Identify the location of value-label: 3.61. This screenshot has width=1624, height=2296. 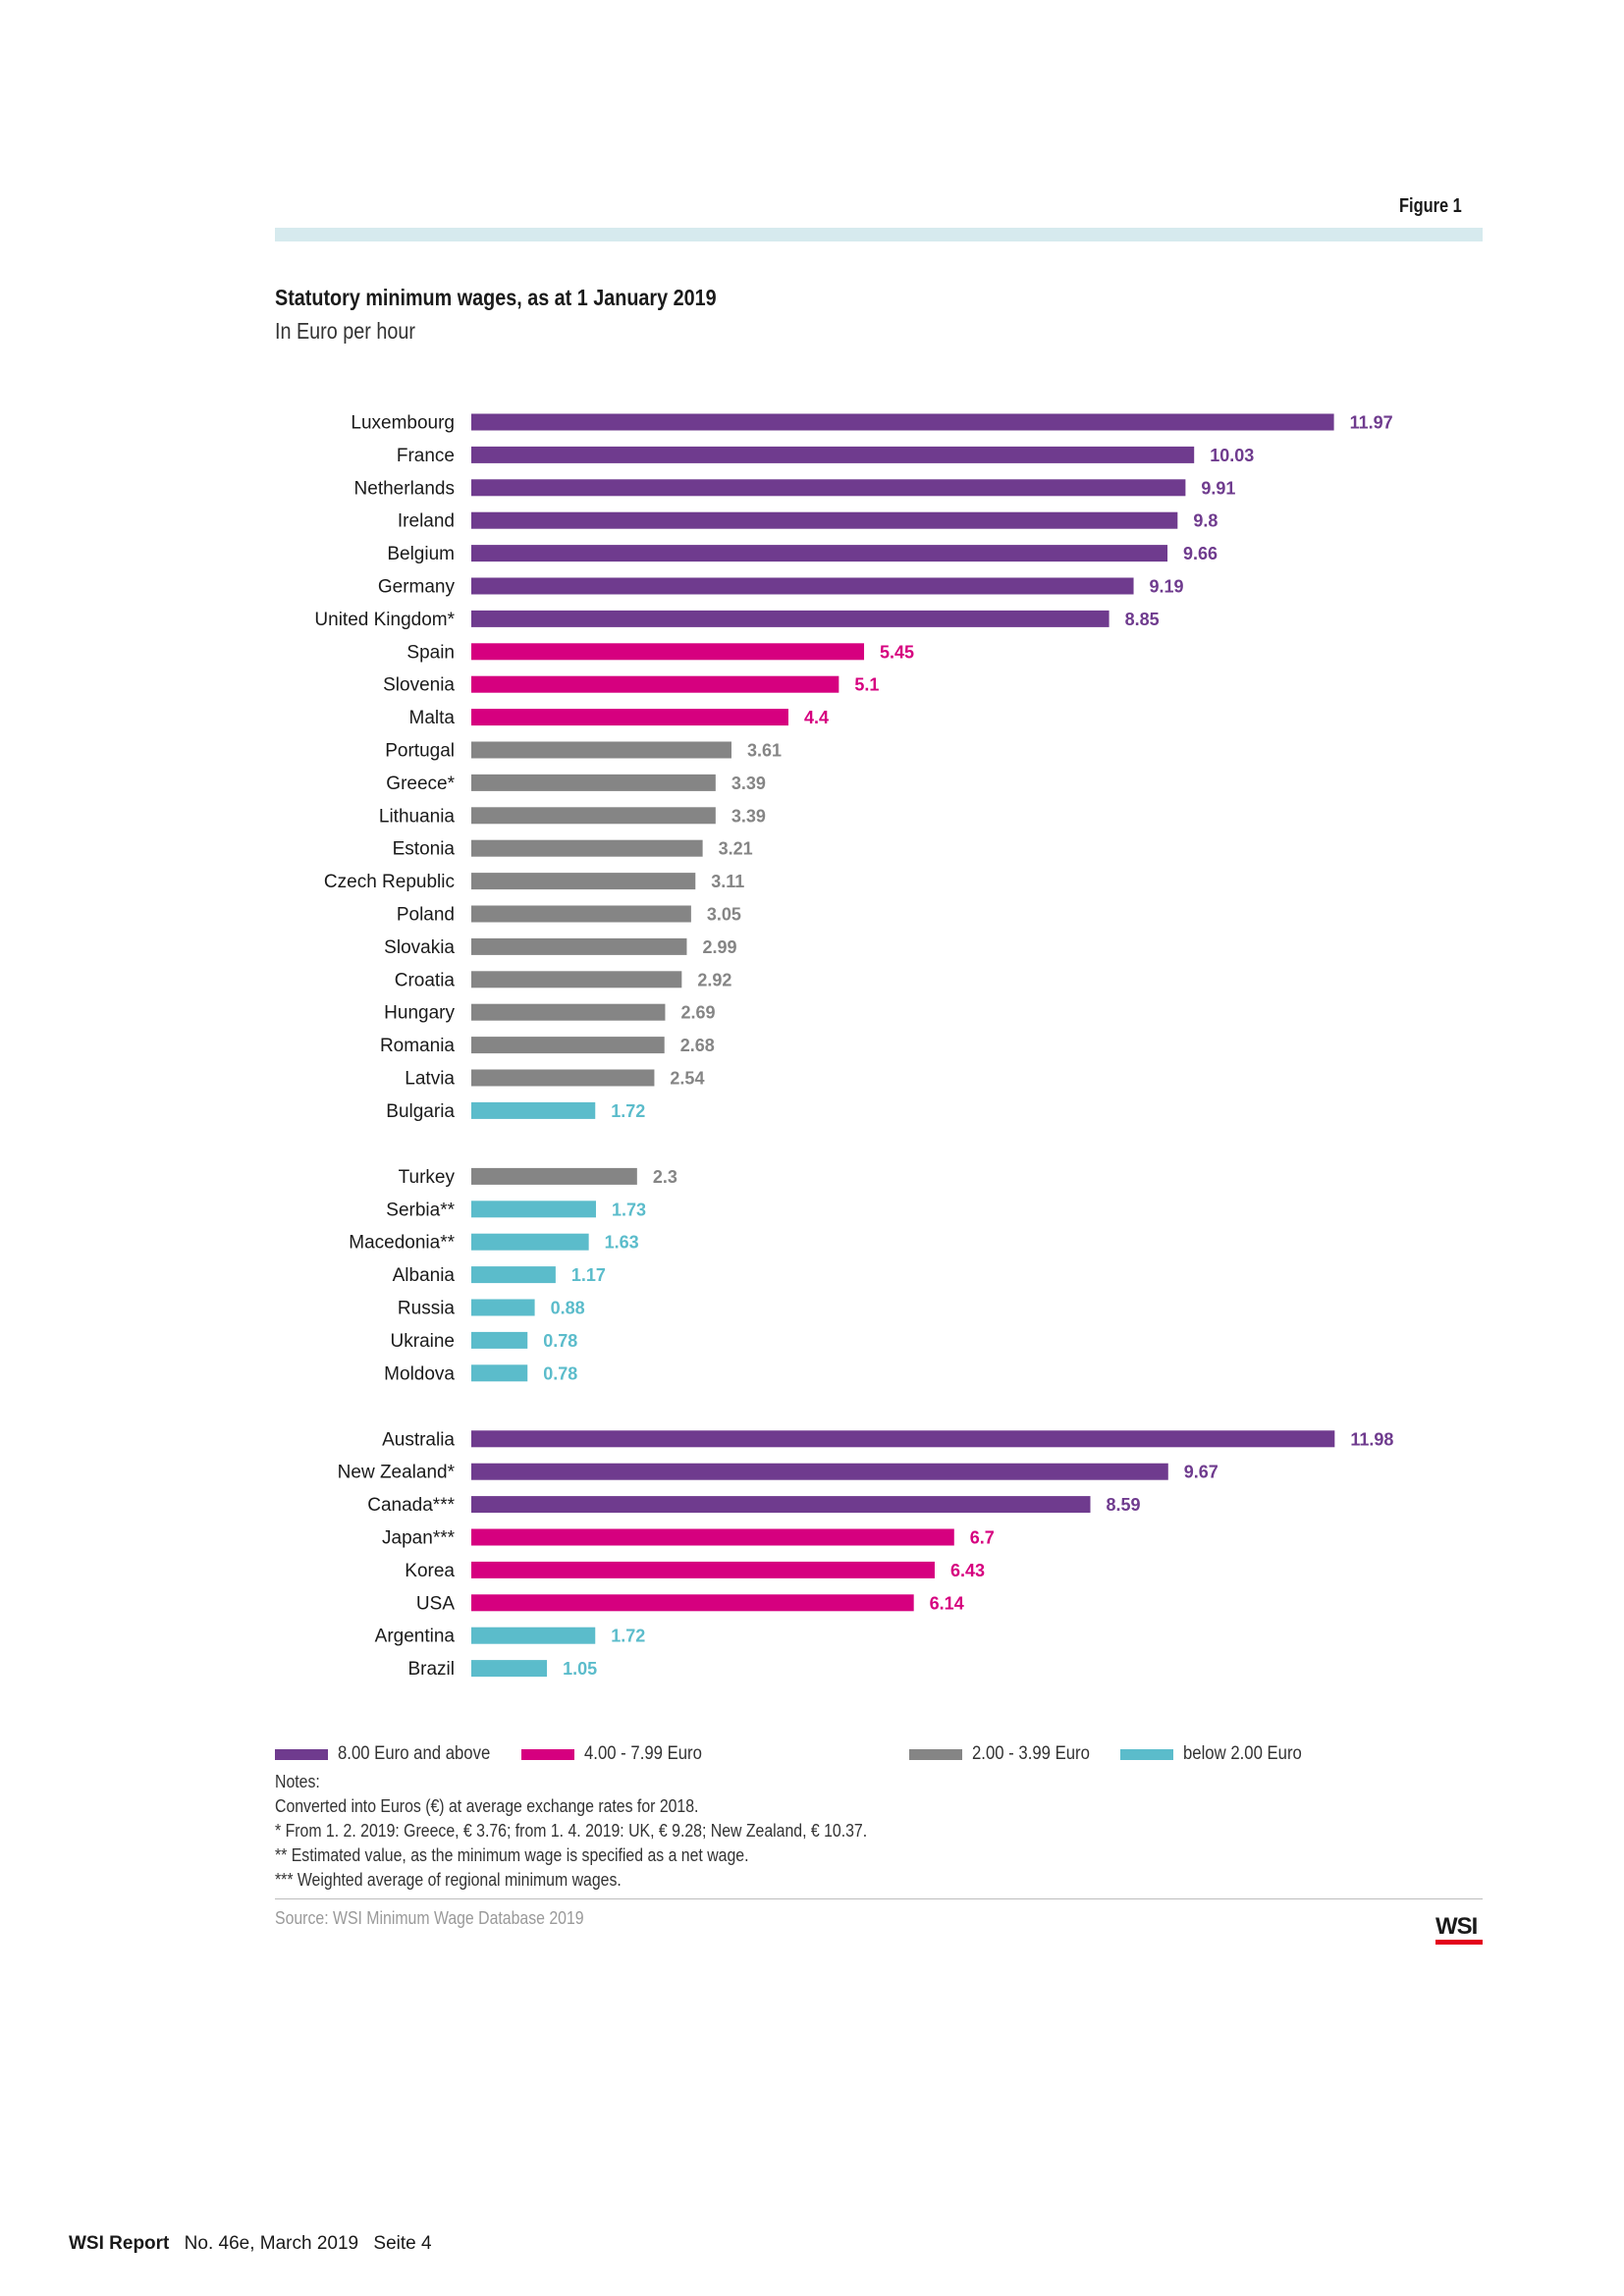
(764, 751).